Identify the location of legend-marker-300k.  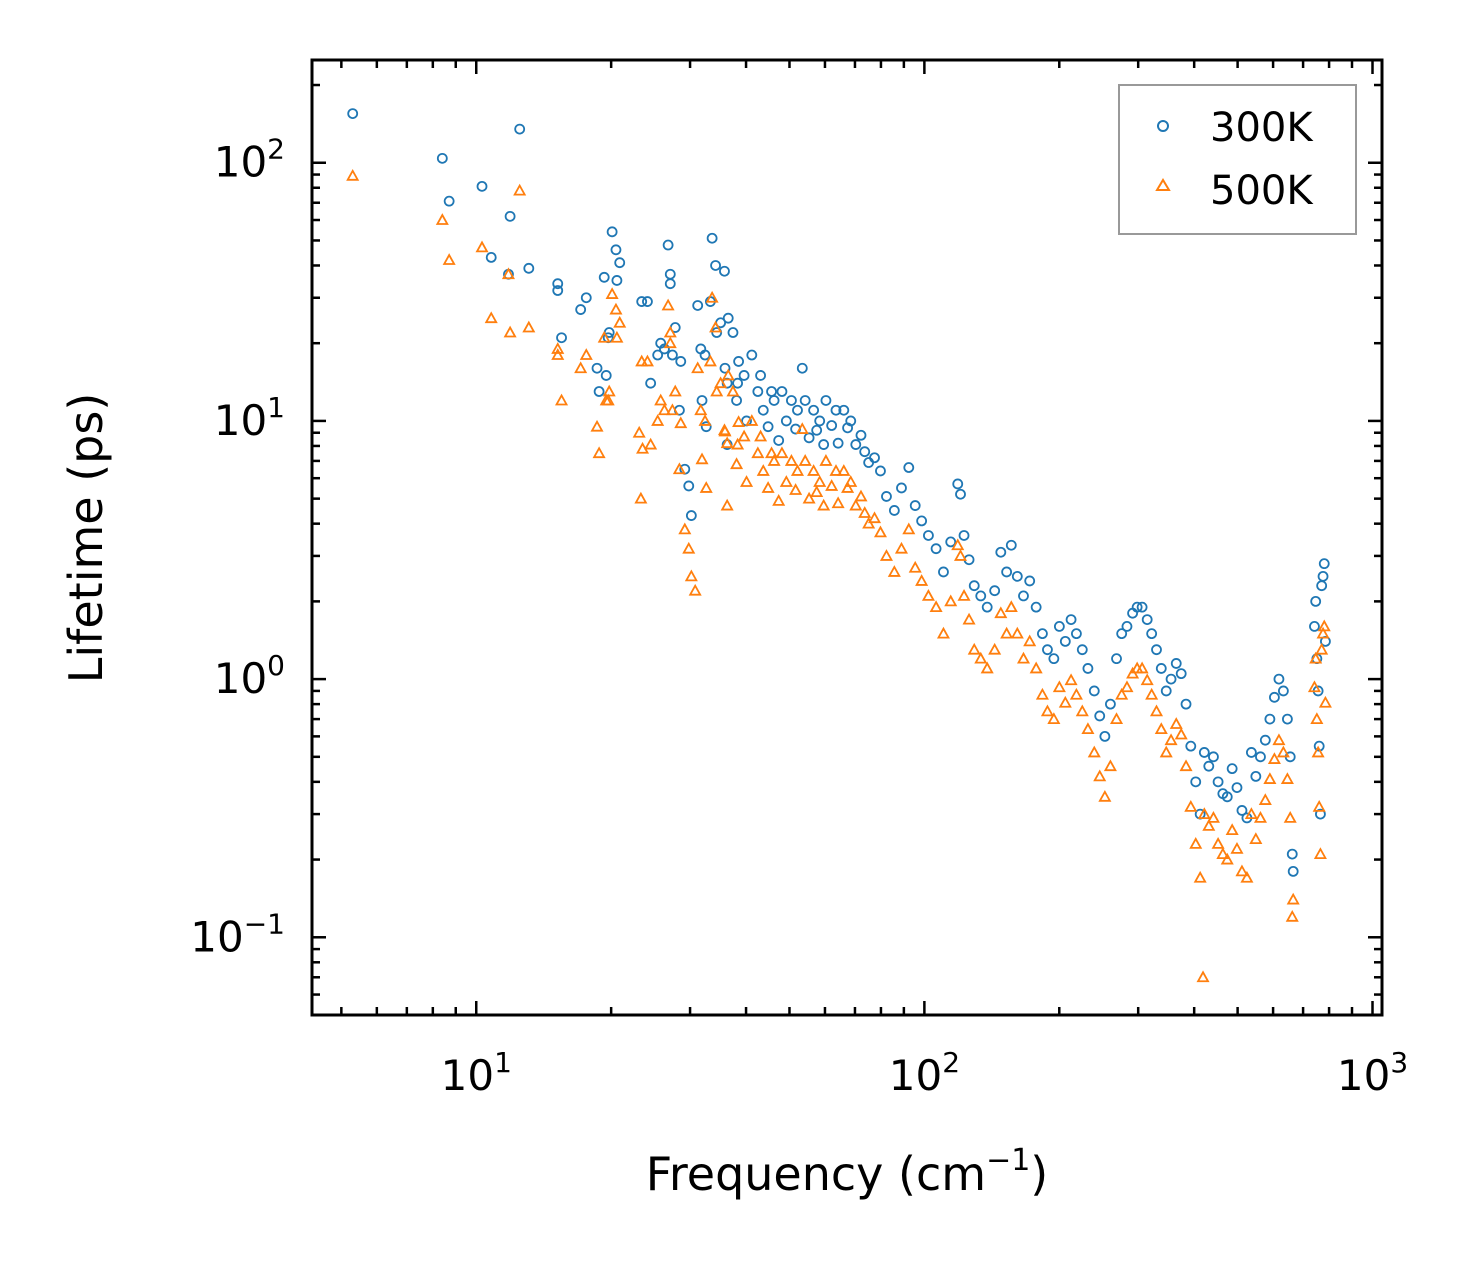
(1163, 126).